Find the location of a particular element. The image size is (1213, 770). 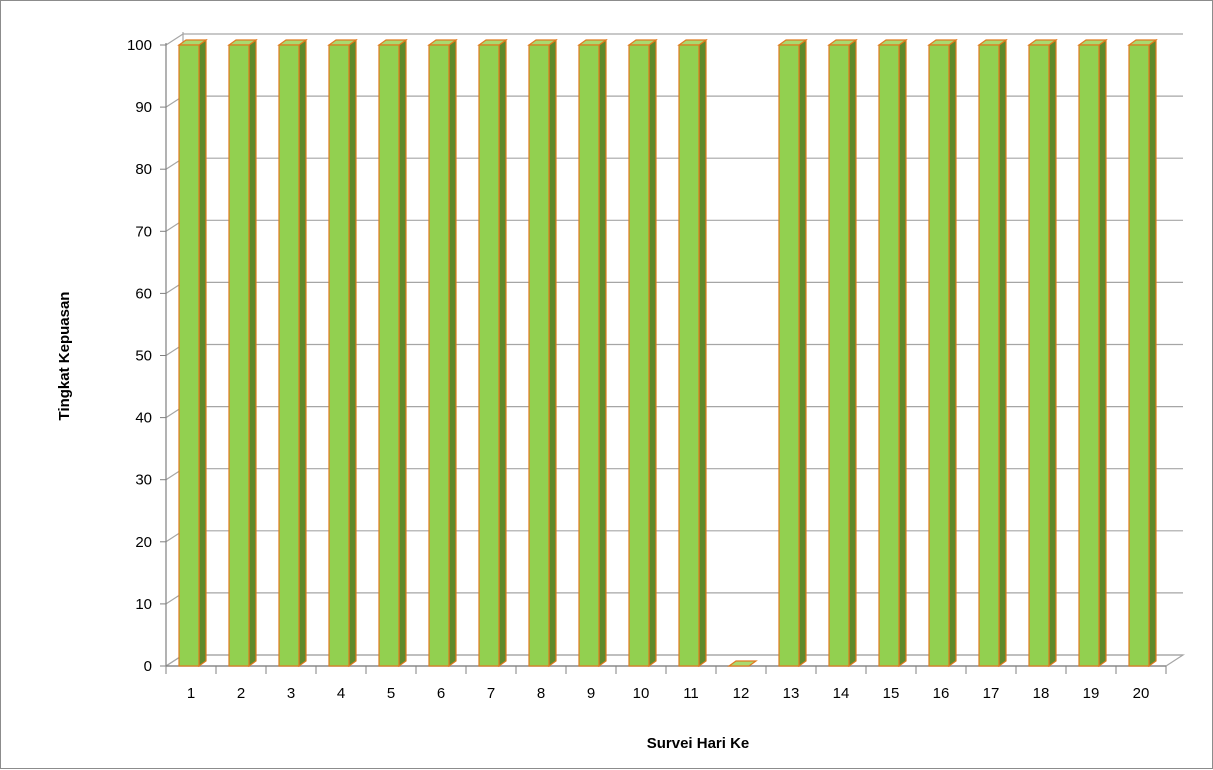

y-tick-label: 0 is located at coordinates (148, 666).